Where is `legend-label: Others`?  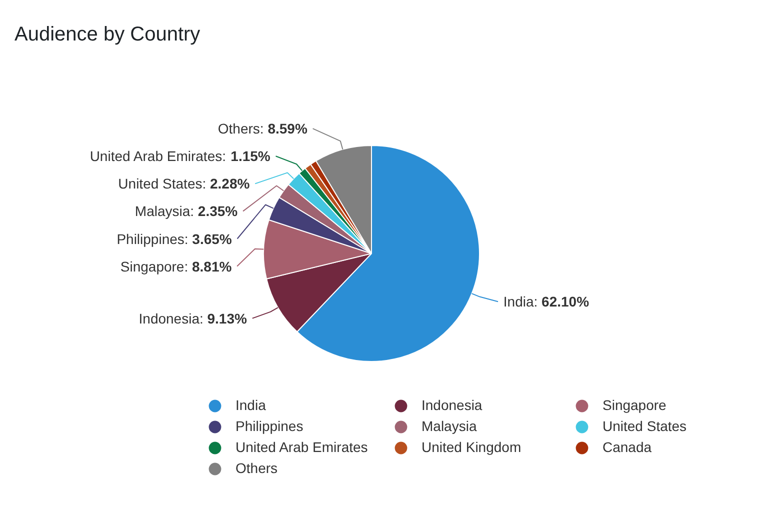
legend-label: Others is located at coordinates (257, 468).